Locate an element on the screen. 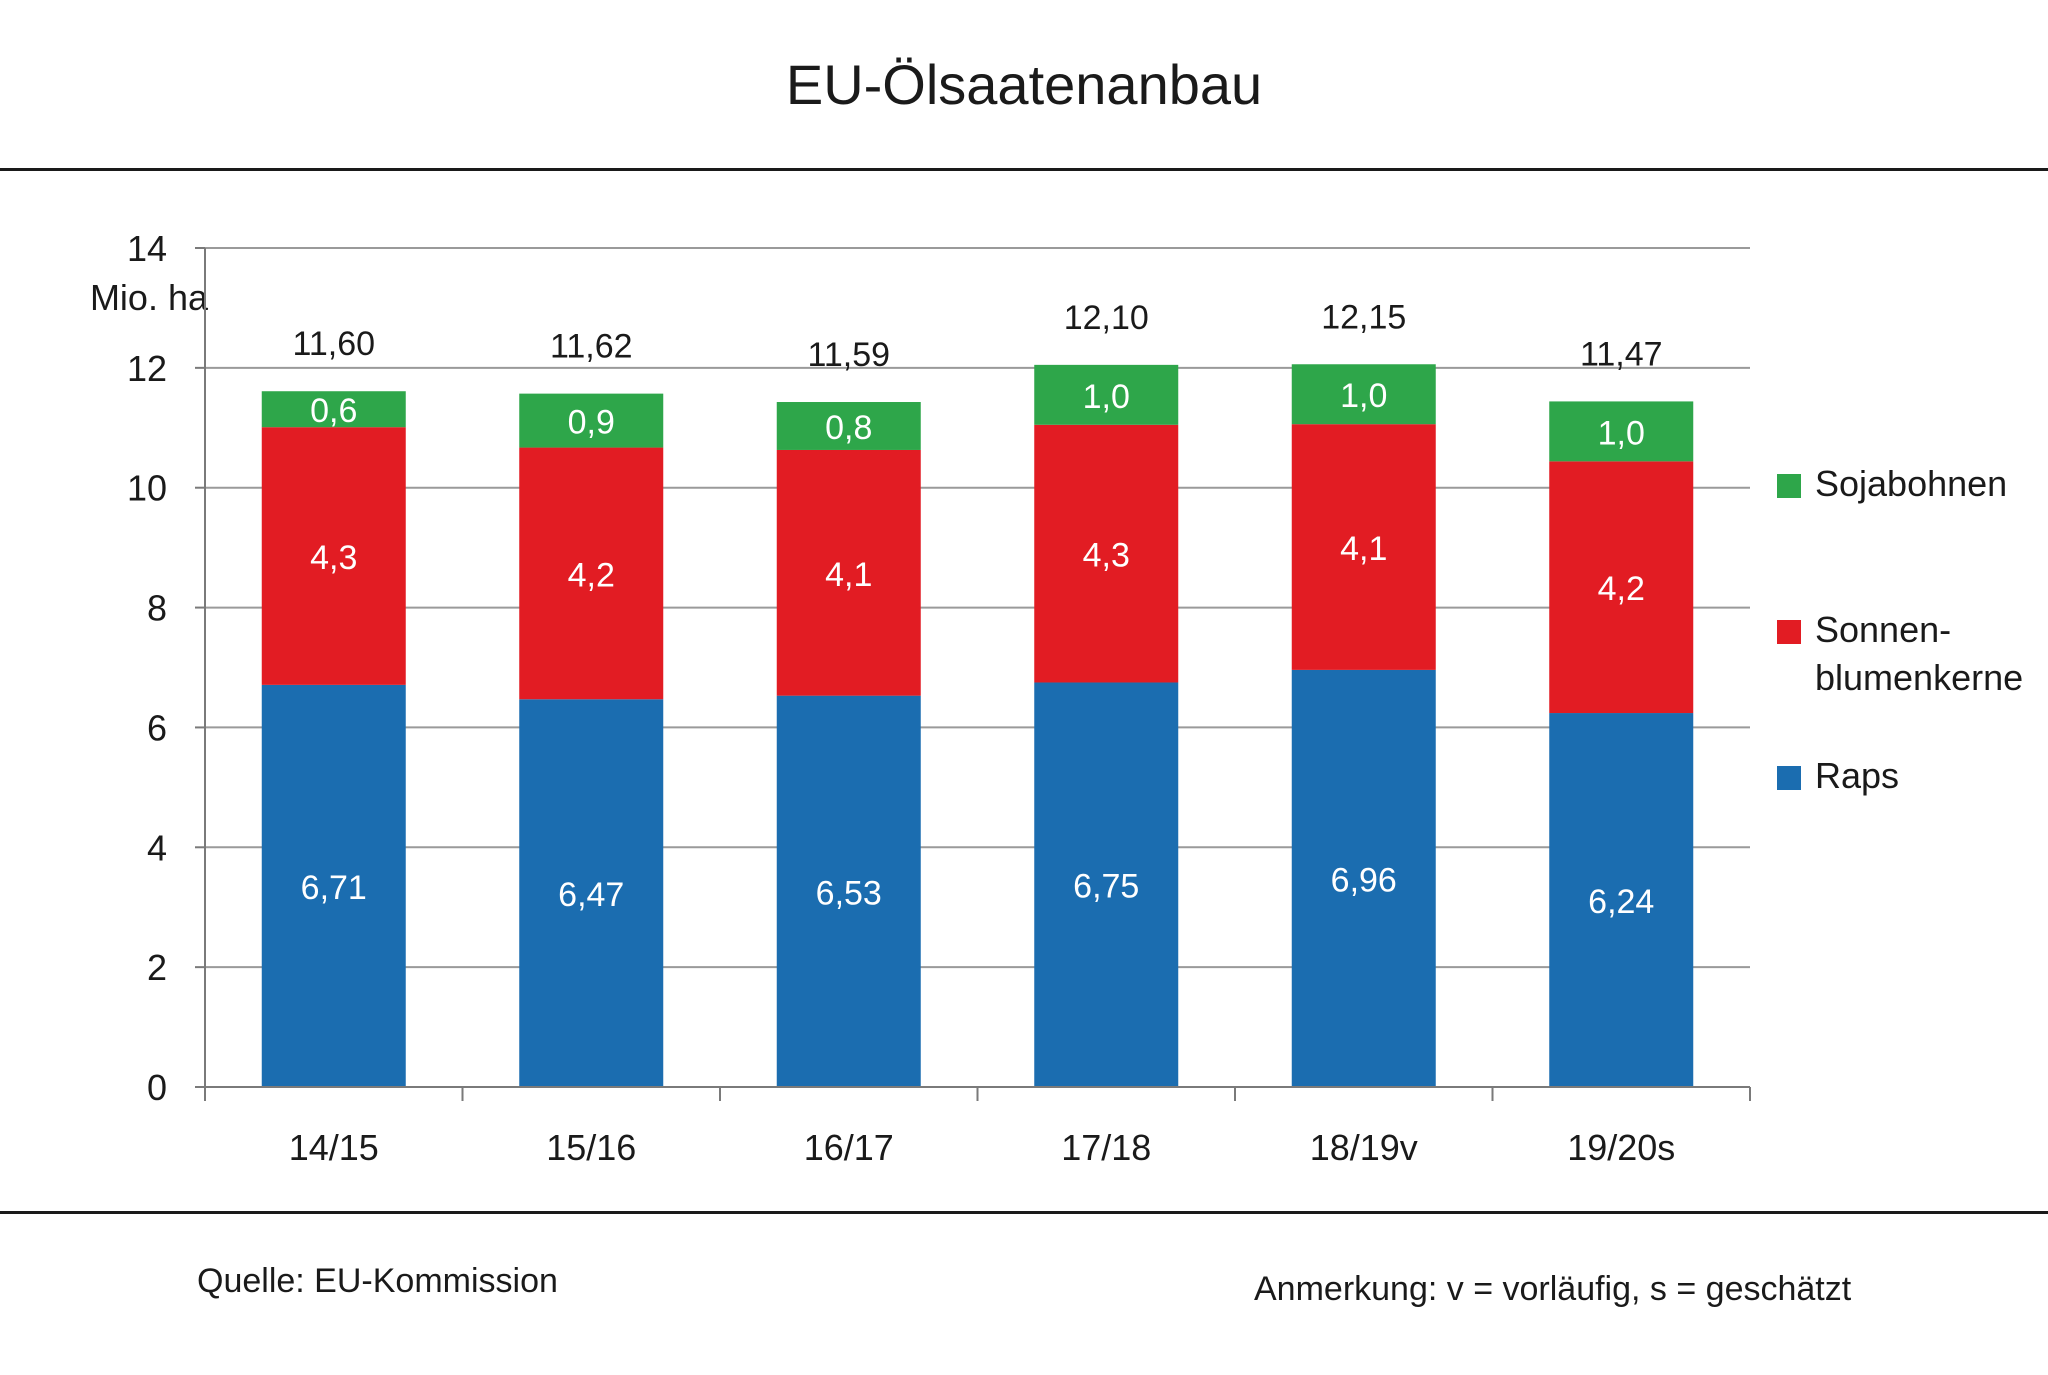 The height and width of the screenshot is (1375, 2048). bar-value-label: 6,75 is located at coordinates (1106, 887).